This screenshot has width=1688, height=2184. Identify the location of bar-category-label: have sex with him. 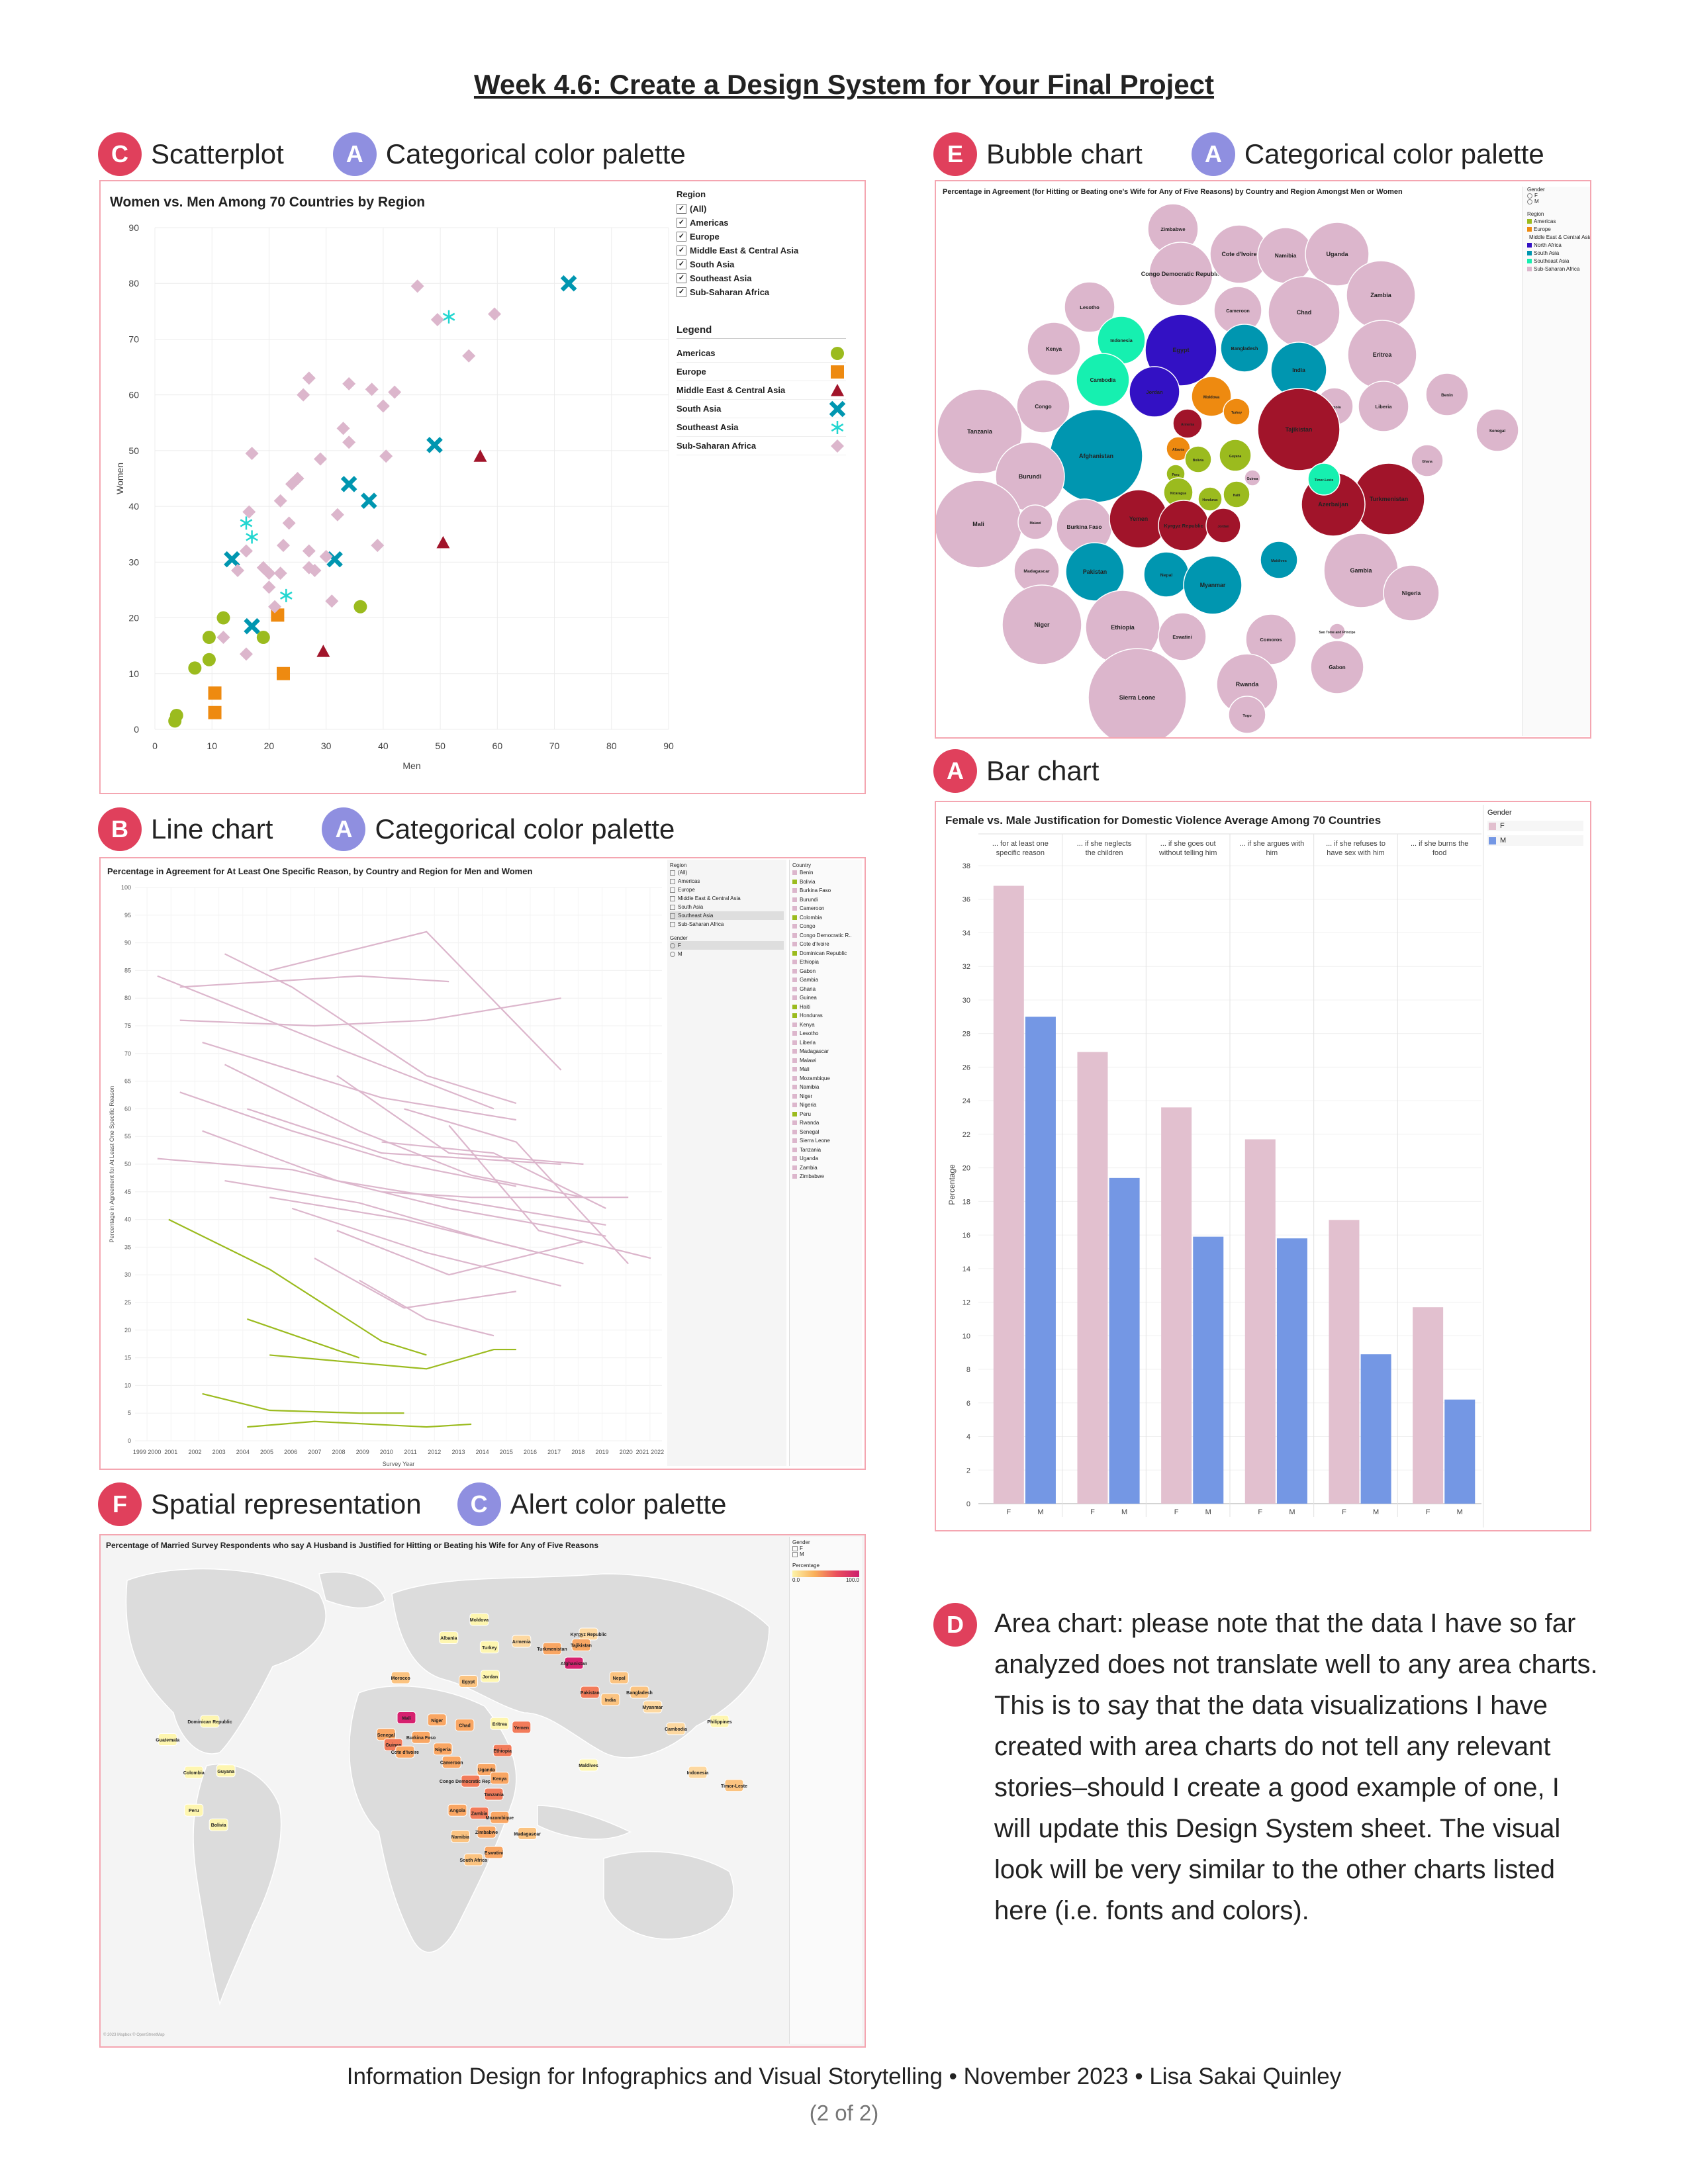
(1355, 853).